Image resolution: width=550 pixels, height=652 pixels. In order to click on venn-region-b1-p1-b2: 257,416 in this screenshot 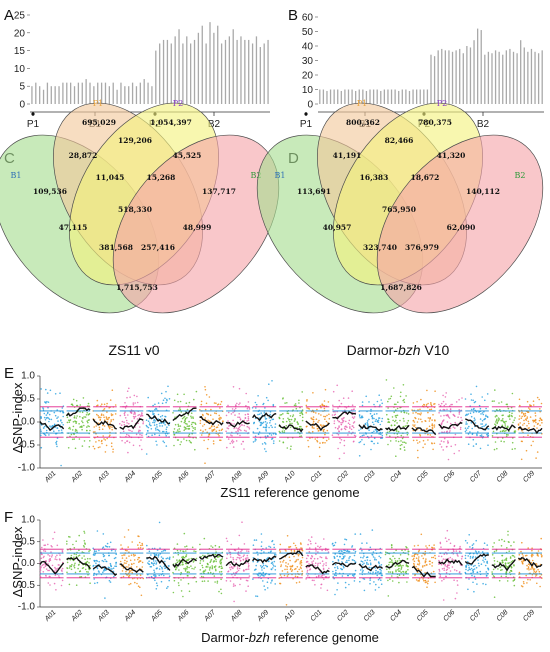, I will do `click(158, 247)`.